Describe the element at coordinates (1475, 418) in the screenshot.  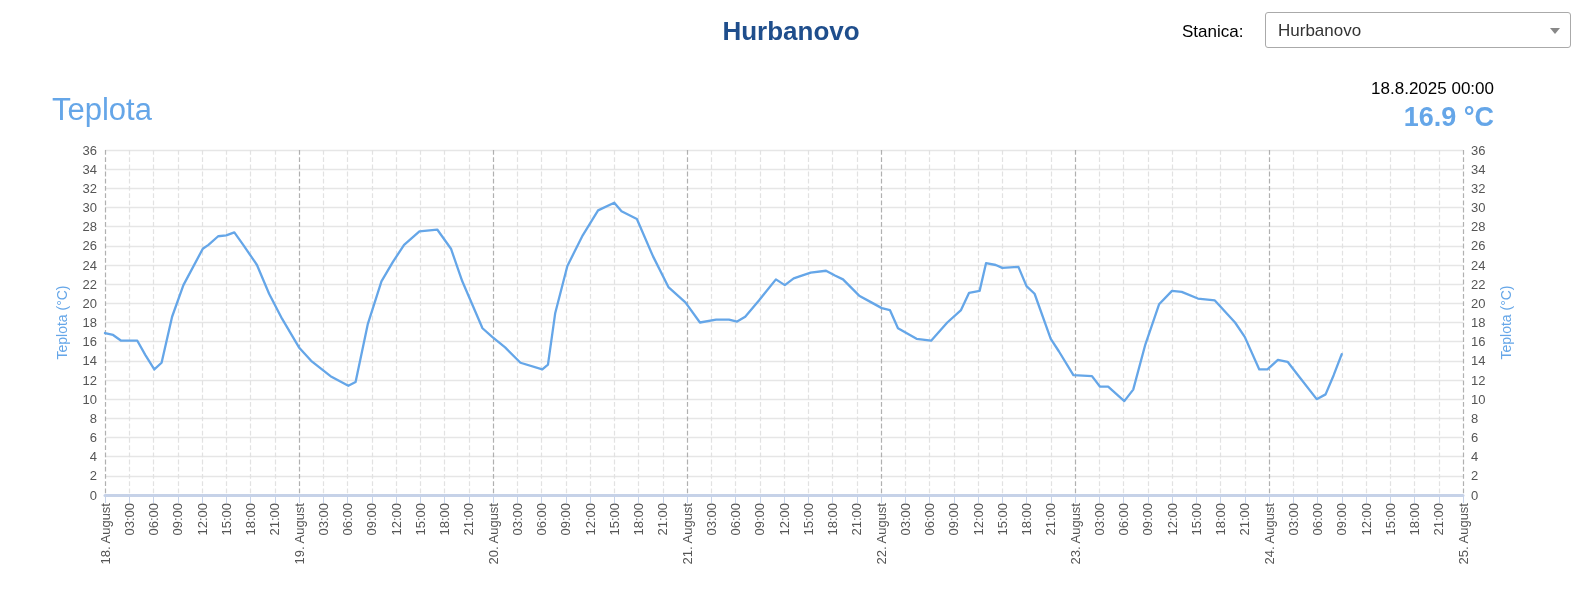
I see `y2-tick-label: 8` at that location.